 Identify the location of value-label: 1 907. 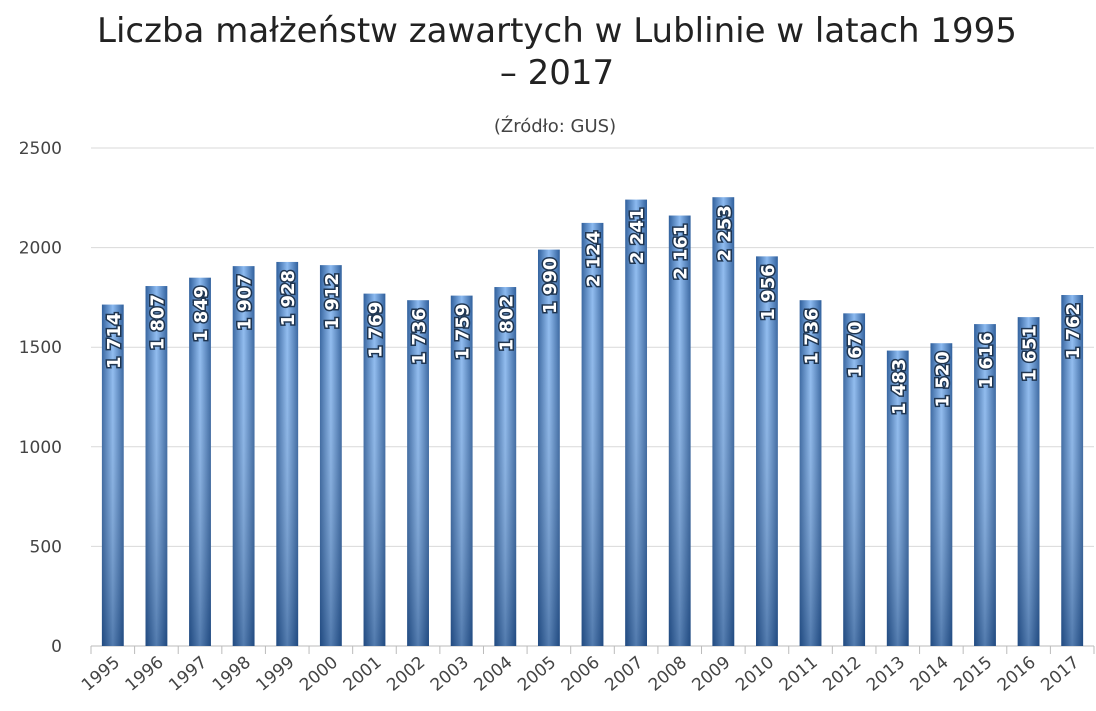
(245, 302).